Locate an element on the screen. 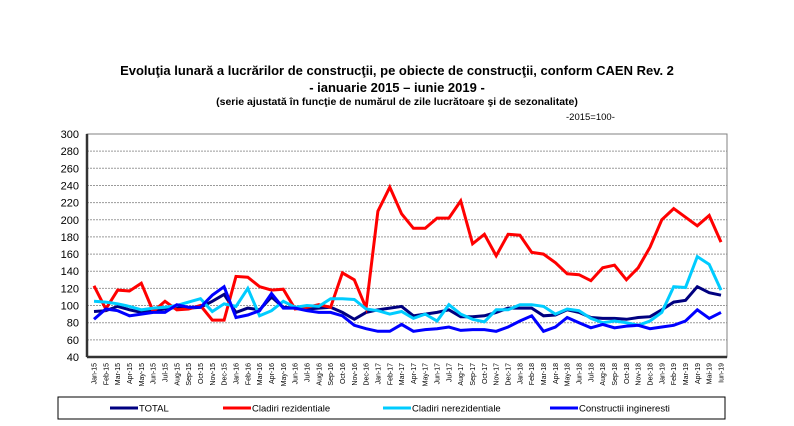 This screenshot has height=426, width=794. x-tick-label: Feb-18 is located at coordinates (532, 374).